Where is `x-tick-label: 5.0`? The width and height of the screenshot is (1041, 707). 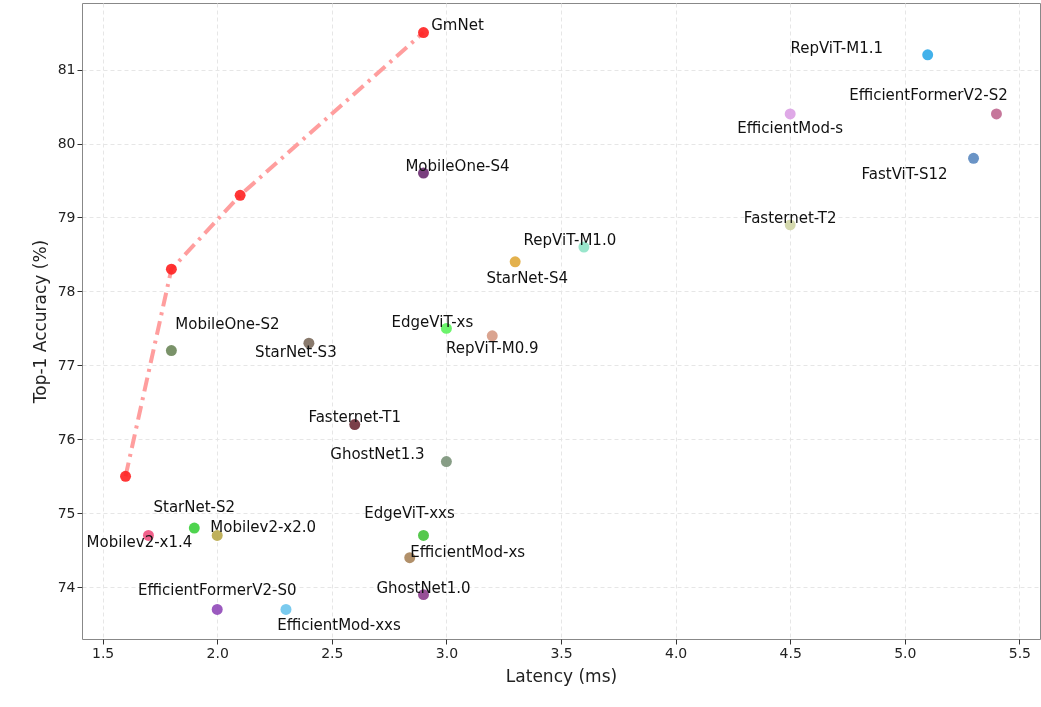 x-tick-label: 5.0 is located at coordinates (905, 652).